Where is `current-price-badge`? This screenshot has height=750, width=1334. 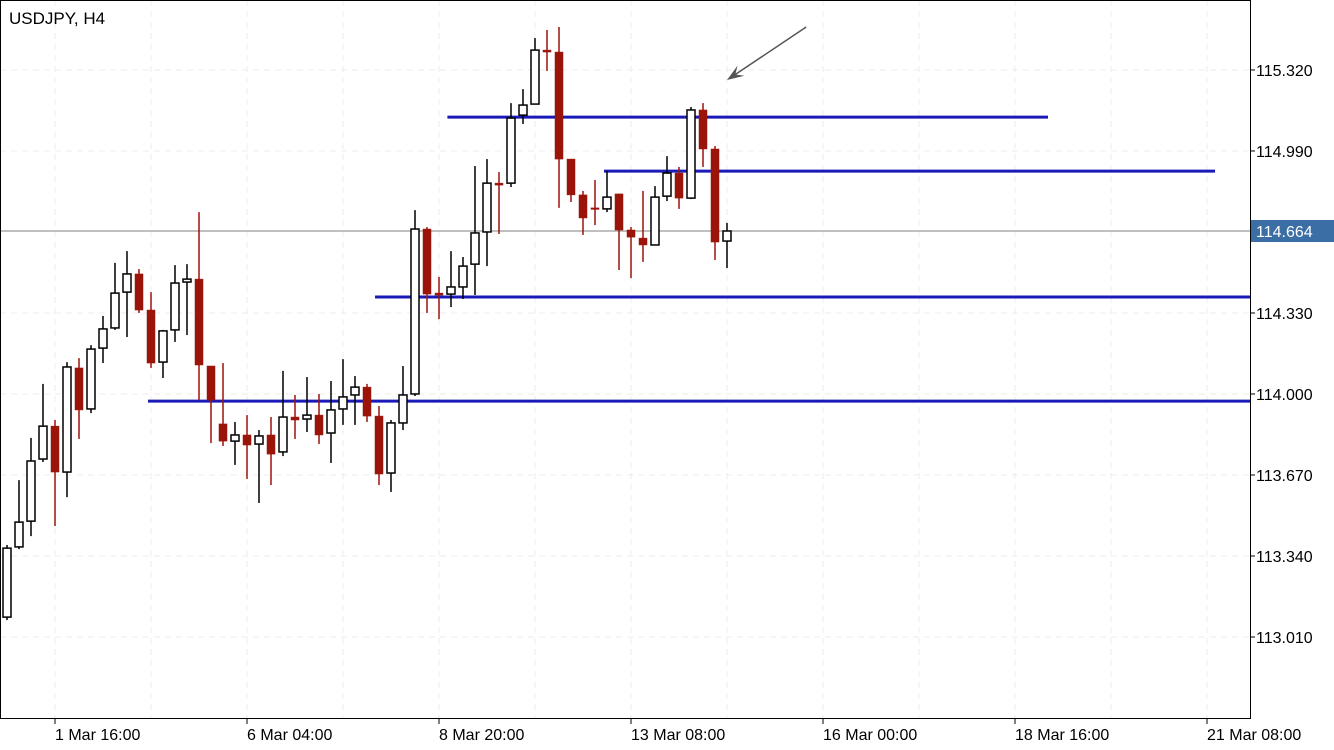 current-price-badge is located at coordinates (1292, 230).